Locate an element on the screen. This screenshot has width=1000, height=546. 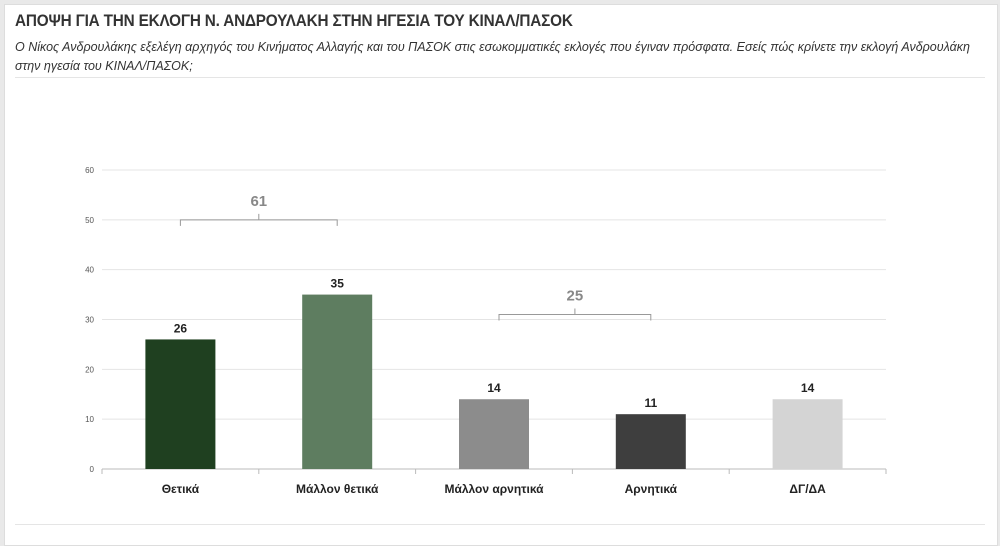
data-label: 35 is located at coordinates (338, 284).